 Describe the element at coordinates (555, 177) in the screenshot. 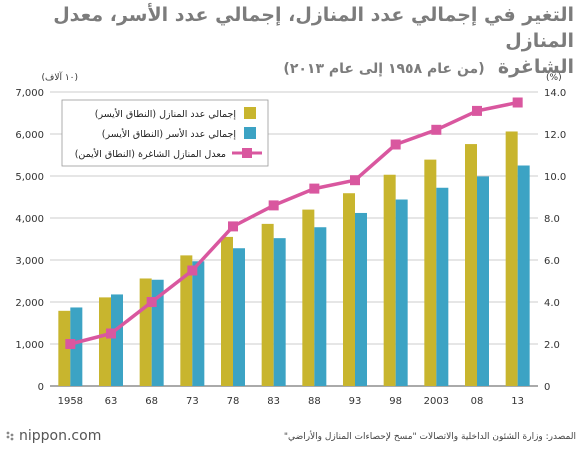

I see `right-tick-label: 10.0` at that location.